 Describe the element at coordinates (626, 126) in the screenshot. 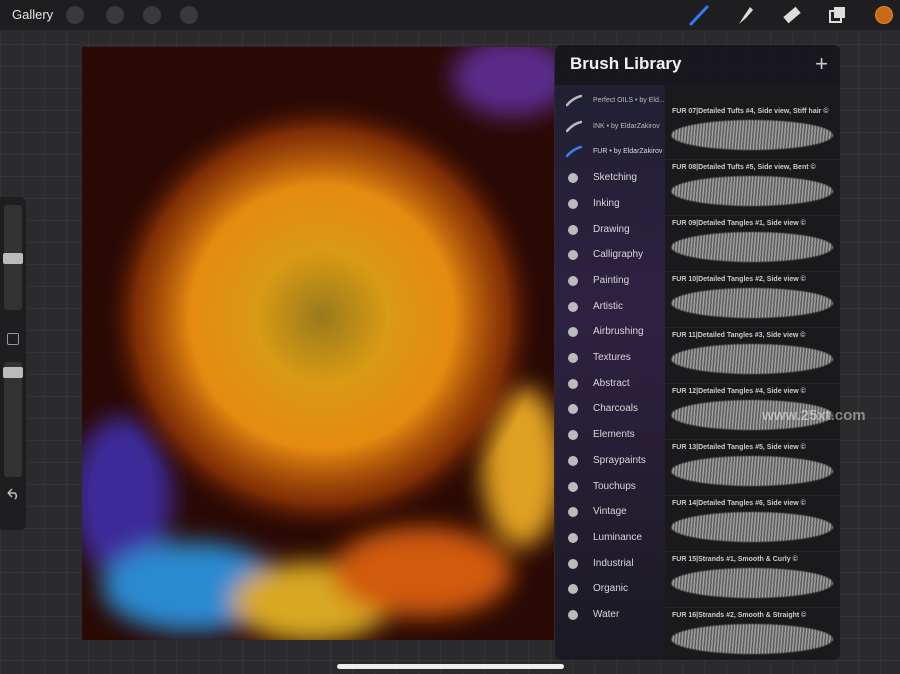

I see `category-label: INK • by EldarZakirov` at that location.